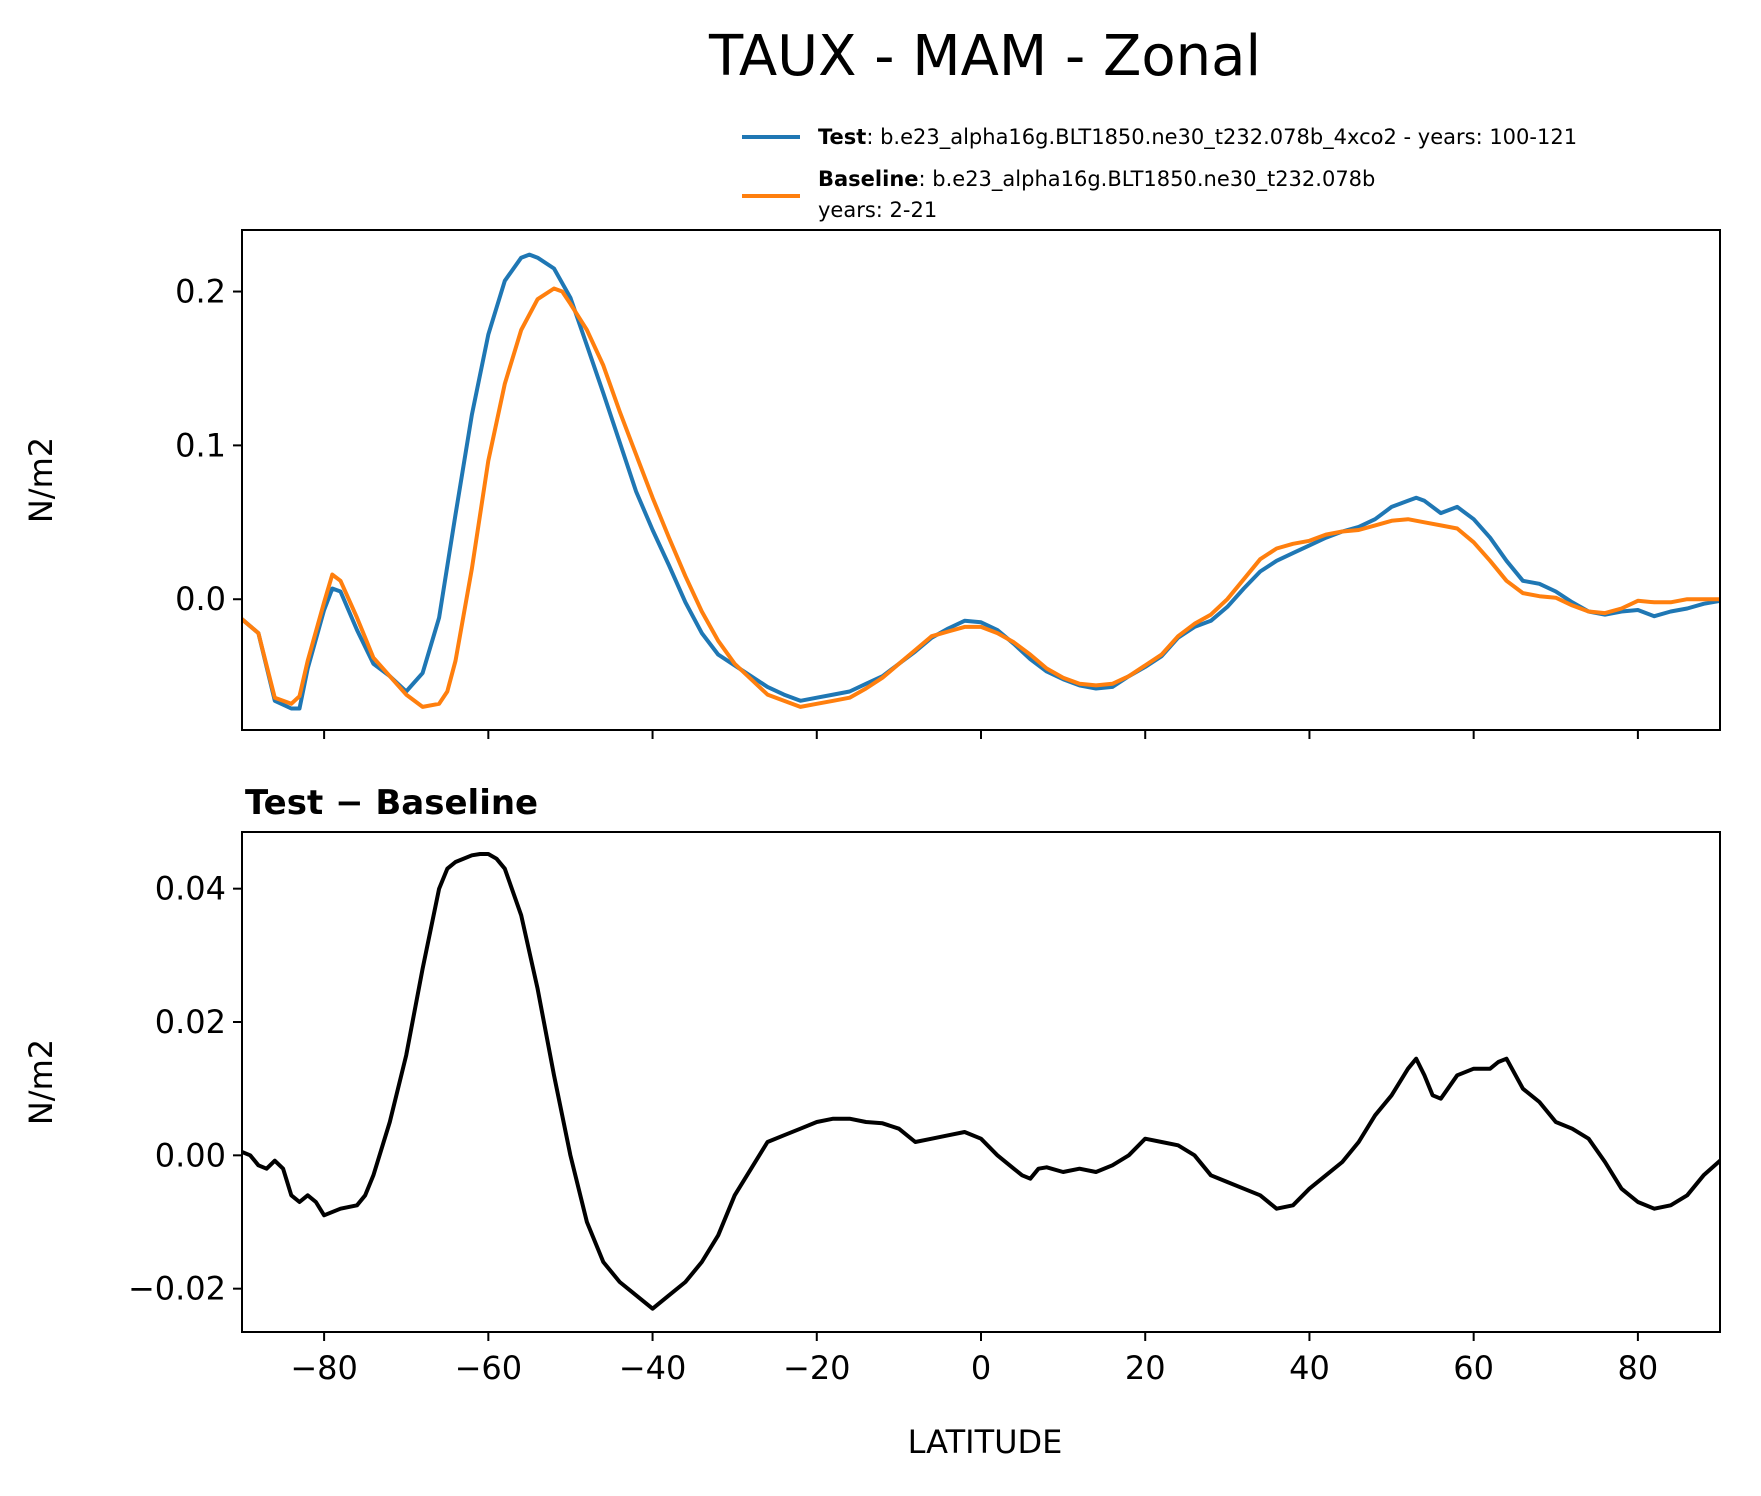  What do you see at coordinates (1145, 1368) in the screenshot?
I see `x-tick-label: 20` at bounding box center [1145, 1368].